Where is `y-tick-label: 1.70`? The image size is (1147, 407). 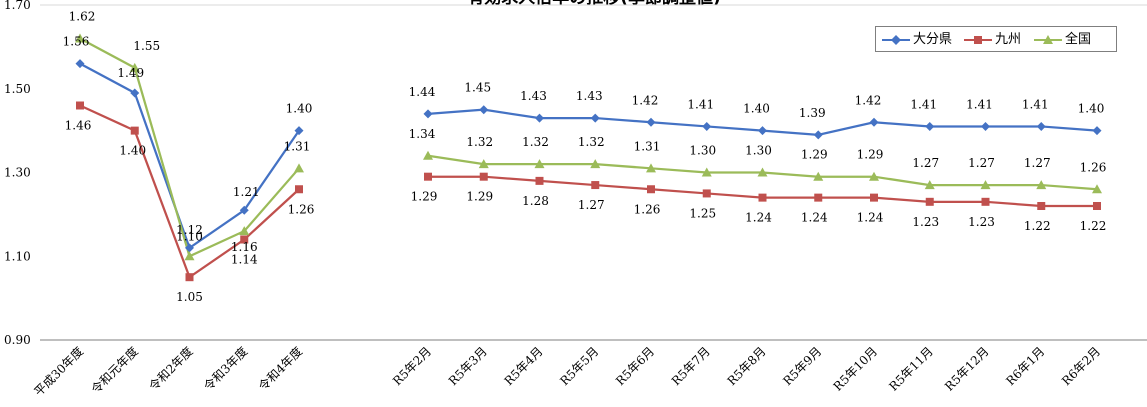
y-tick-label: 1.70 is located at coordinates (17, 6).